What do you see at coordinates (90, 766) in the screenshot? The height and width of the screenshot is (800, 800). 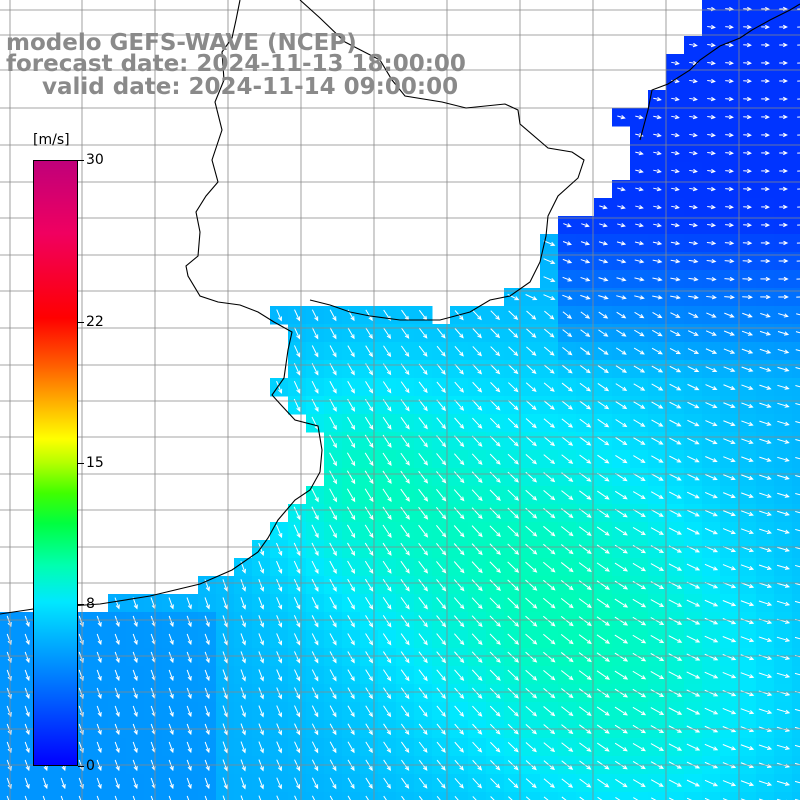 I see `colorbar-tick-label: 0` at bounding box center [90, 766].